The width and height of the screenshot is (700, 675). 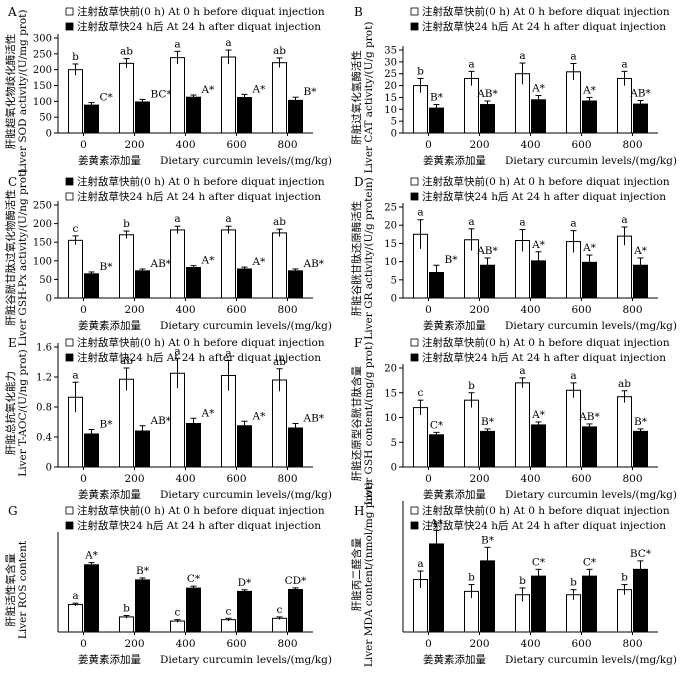 I want to click on x-tick-label: 600, so click(x=581, y=644).